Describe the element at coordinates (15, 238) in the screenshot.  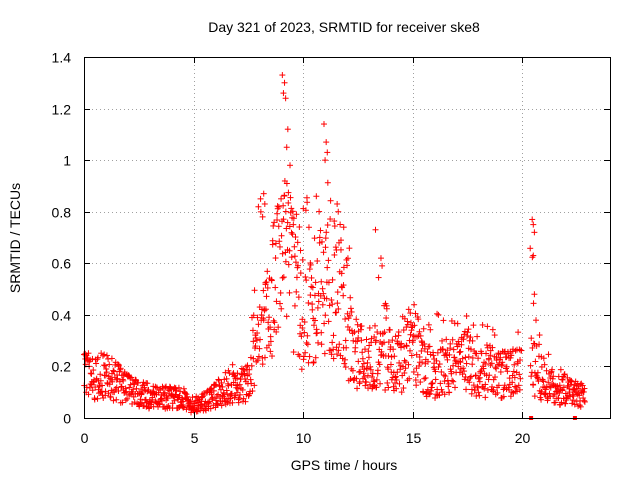
I see `y-axis-label: SRMTID / TECUs` at that location.